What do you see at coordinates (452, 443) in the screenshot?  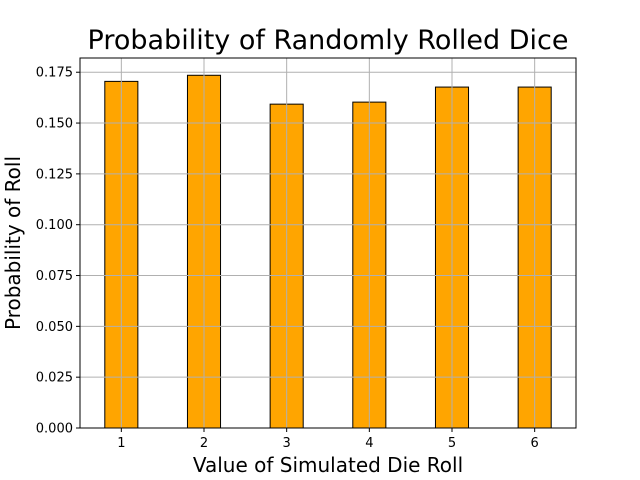 I see `x-tick-label: 5` at bounding box center [452, 443].